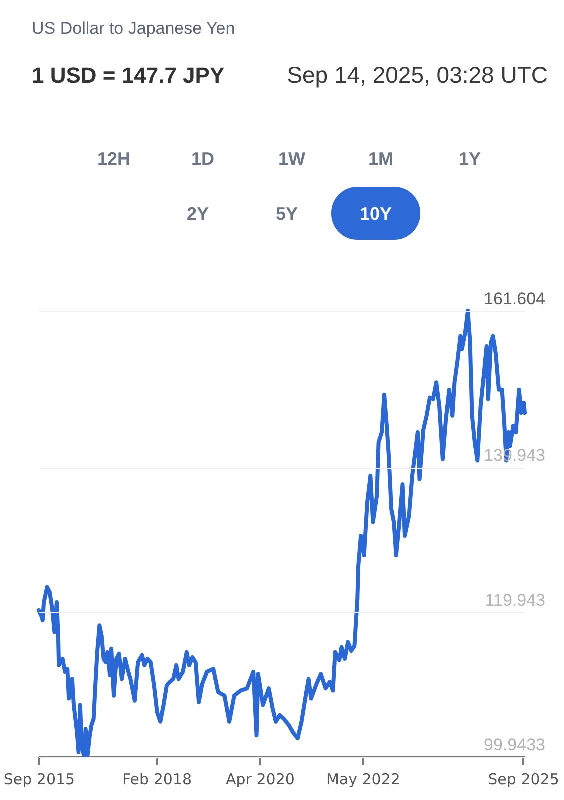 The height and width of the screenshot is (800, 564). What do you see at coordinates (292, 159) in the screenshot?
I see `text: 1W` at bounding box center [292, 159].